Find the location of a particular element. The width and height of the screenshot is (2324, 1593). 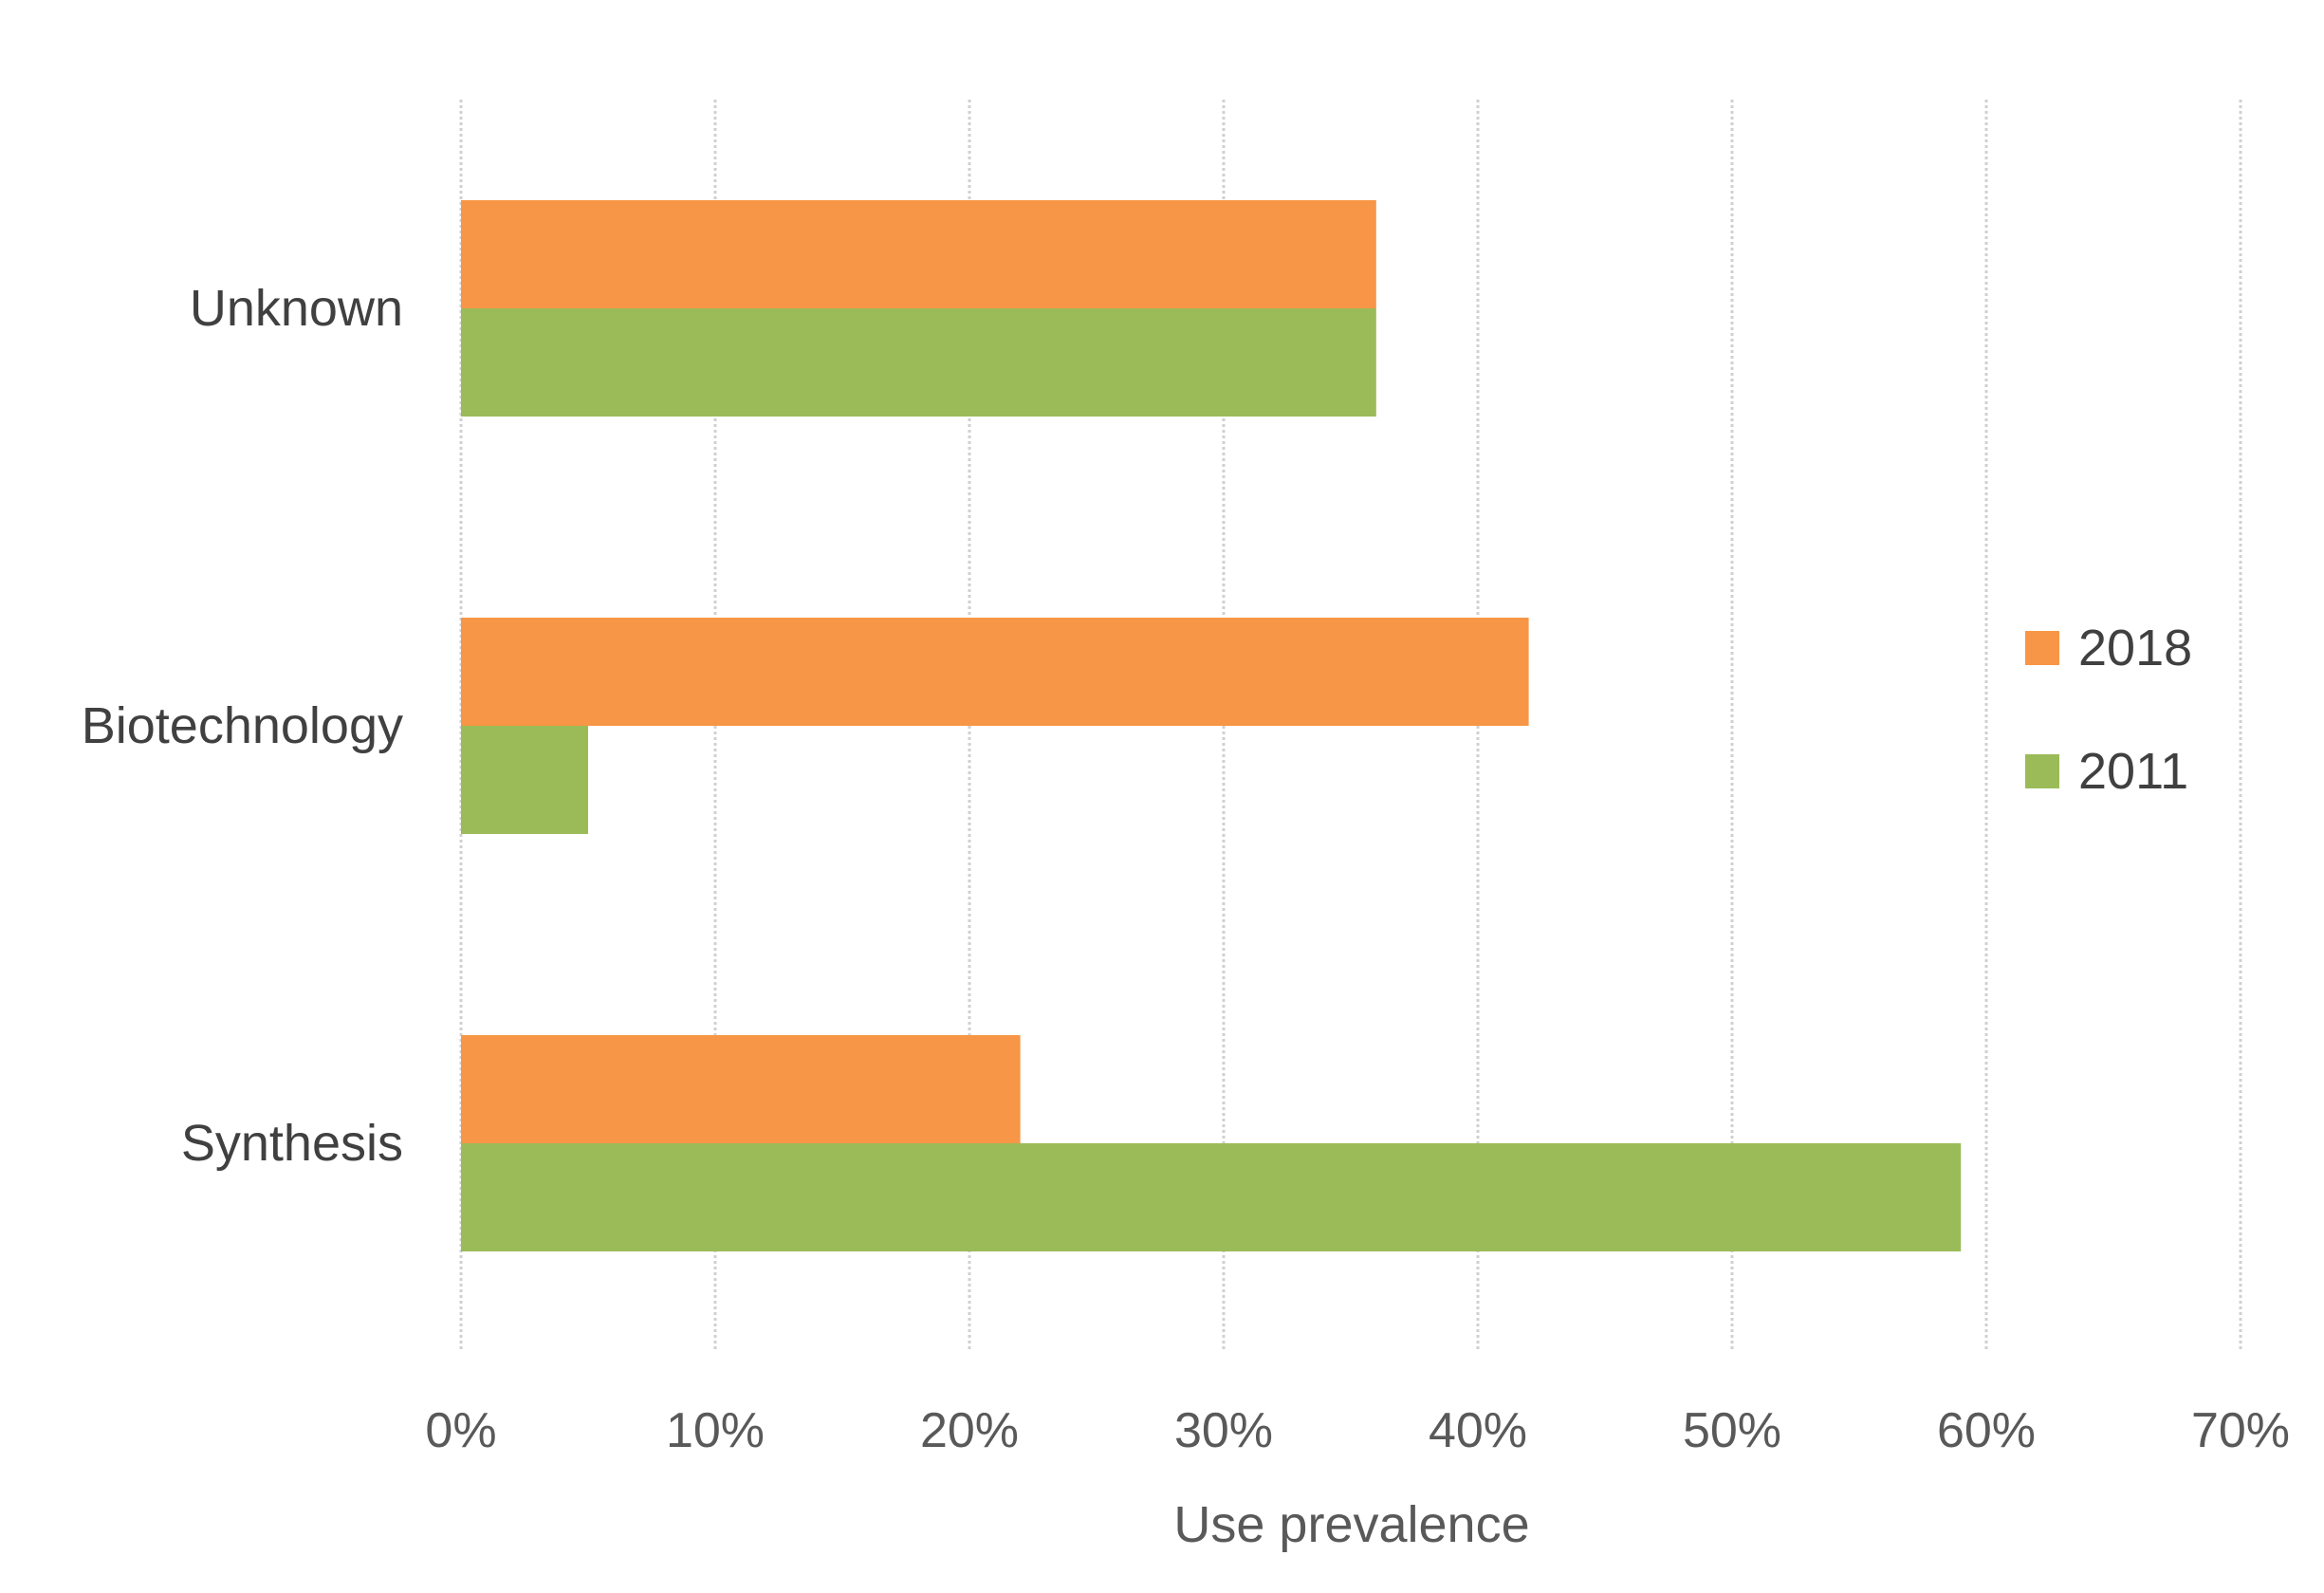

category-label: Unknown is located at coordinates (296, 308).